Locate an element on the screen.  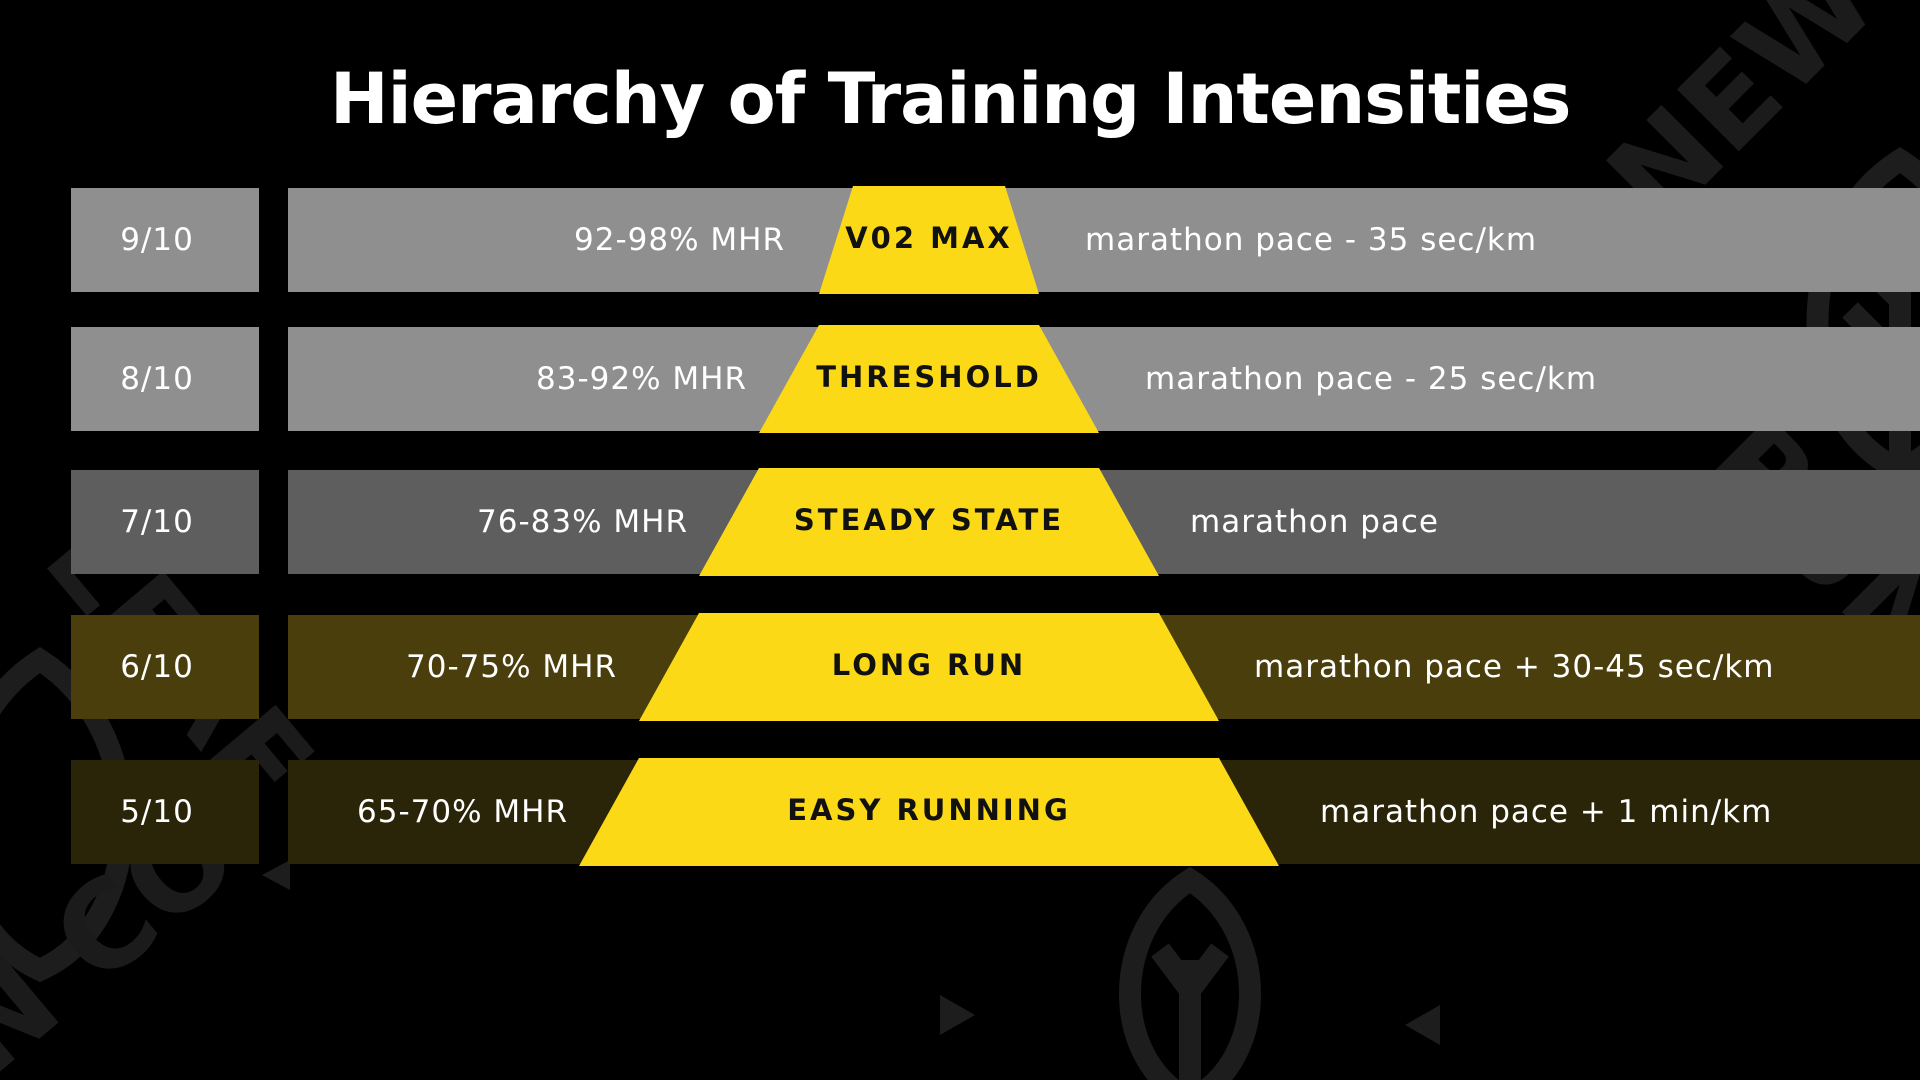
rating-label: 9/10 is located at coordinates (157, 240).